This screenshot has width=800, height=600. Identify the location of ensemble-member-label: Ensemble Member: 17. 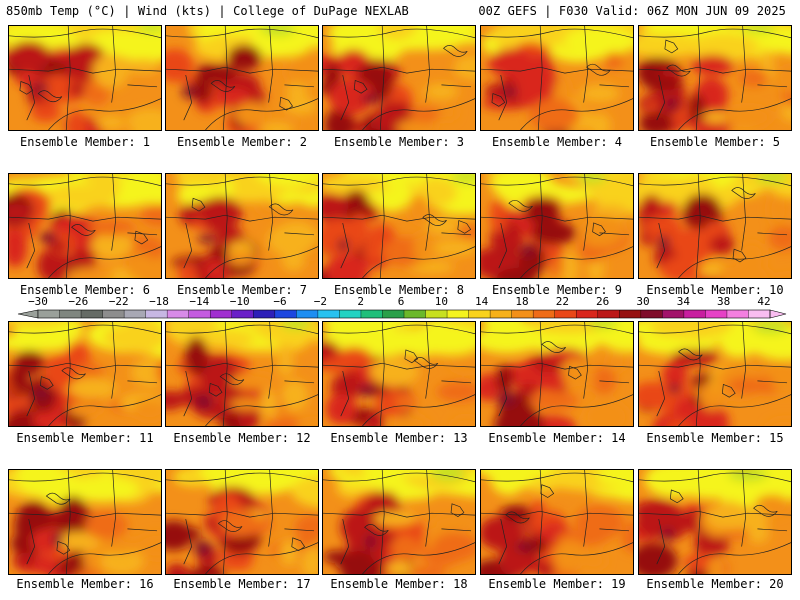
(242, 584).